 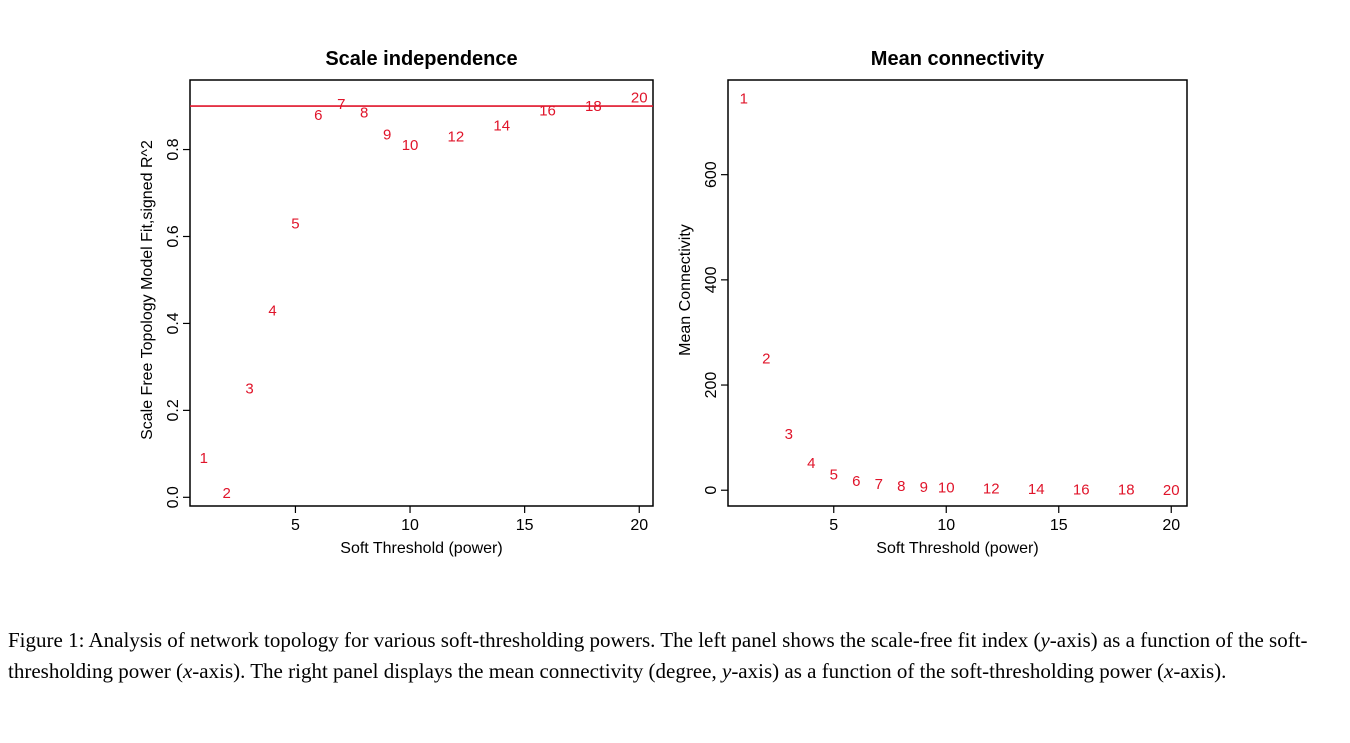 I want to click on caption-text: -axis)., so click(x=1200, y=671).